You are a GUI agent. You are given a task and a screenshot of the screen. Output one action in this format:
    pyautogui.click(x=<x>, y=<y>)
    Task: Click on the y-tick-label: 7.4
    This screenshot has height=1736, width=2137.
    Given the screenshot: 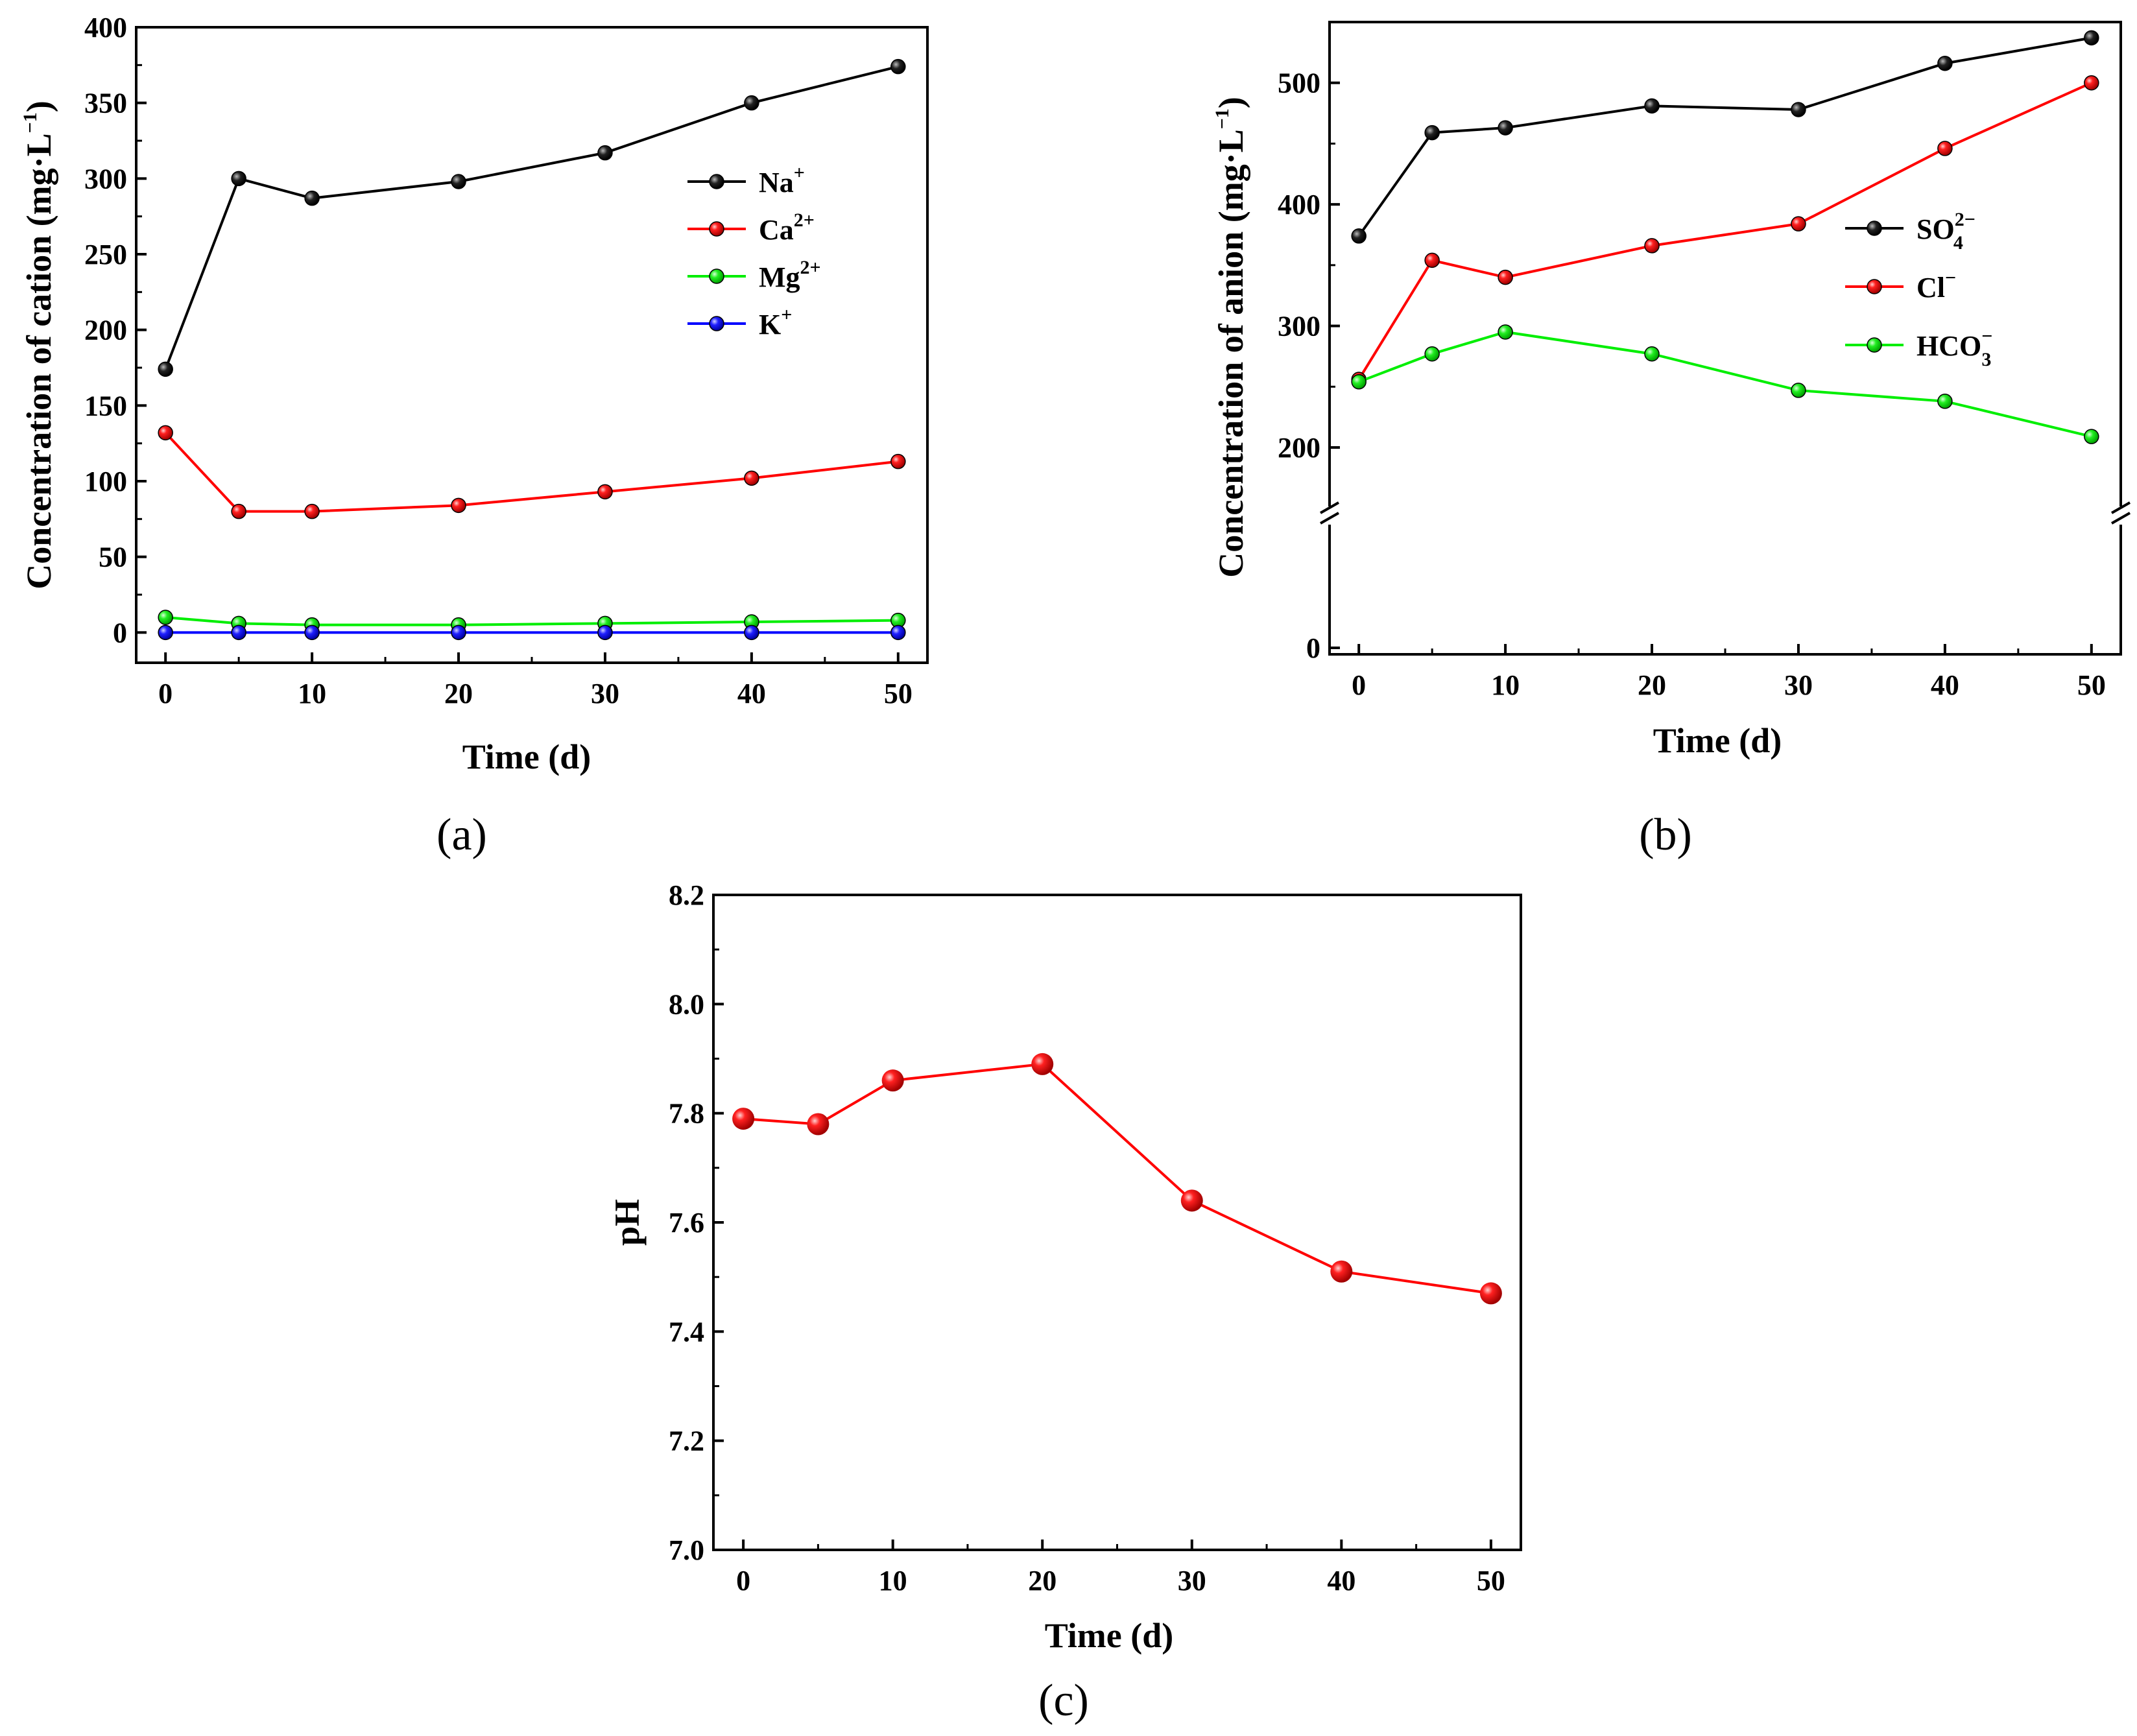 What is the action you would take?
    pyautogui.click(x=686, y=1332)
    